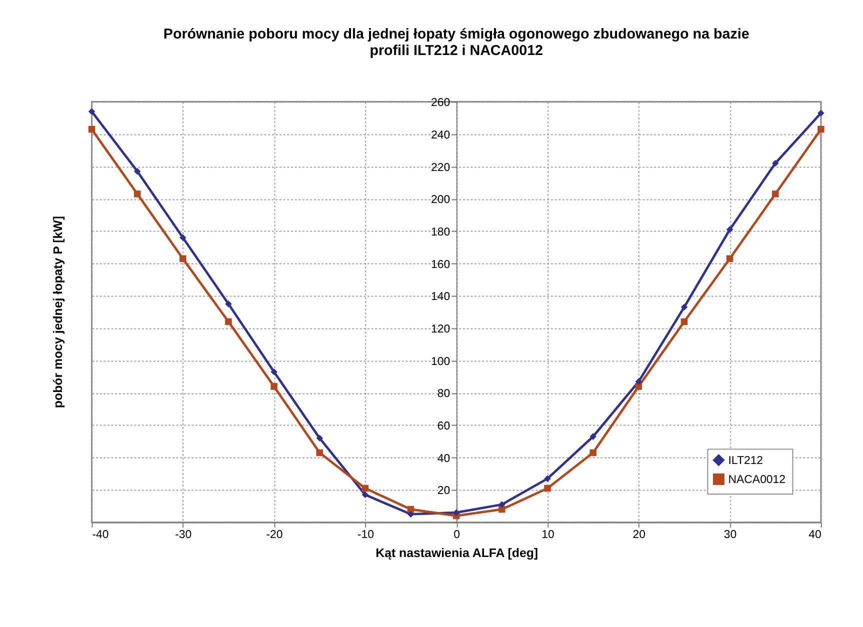 The width and height of the screenshot is (863, 627). I want to click on y-axis-title: pobór mocy jednej łopaty P [kW], so click(58, 312).